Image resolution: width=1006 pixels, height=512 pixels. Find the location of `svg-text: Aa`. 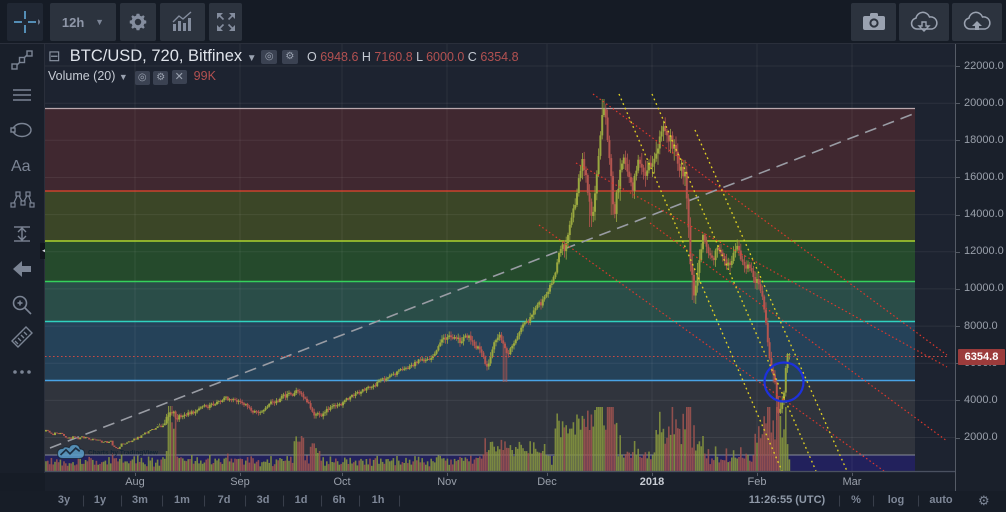

svg-text: Aa is located at coordinates (21, 166).